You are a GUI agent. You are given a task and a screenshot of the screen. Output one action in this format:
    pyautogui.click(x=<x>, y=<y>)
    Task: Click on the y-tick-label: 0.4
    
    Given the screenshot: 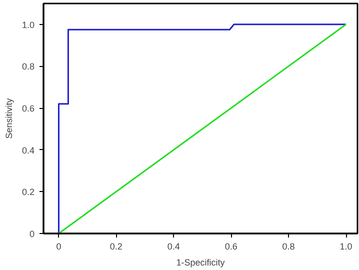 What is the action you would take?
    pyautogui.click(x=28, y=150)
    